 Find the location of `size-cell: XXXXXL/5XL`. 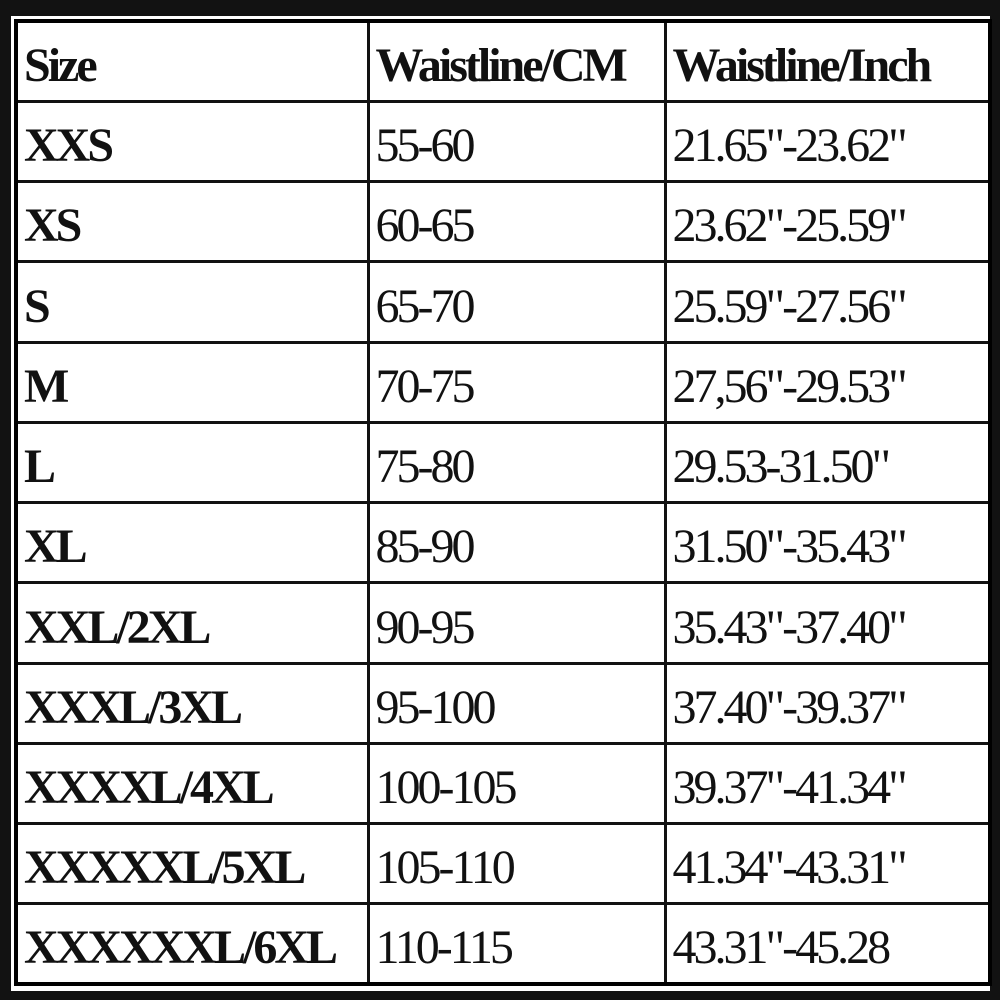

size-cell: XXXXXL/5XL is located at coordinates (192, 863).